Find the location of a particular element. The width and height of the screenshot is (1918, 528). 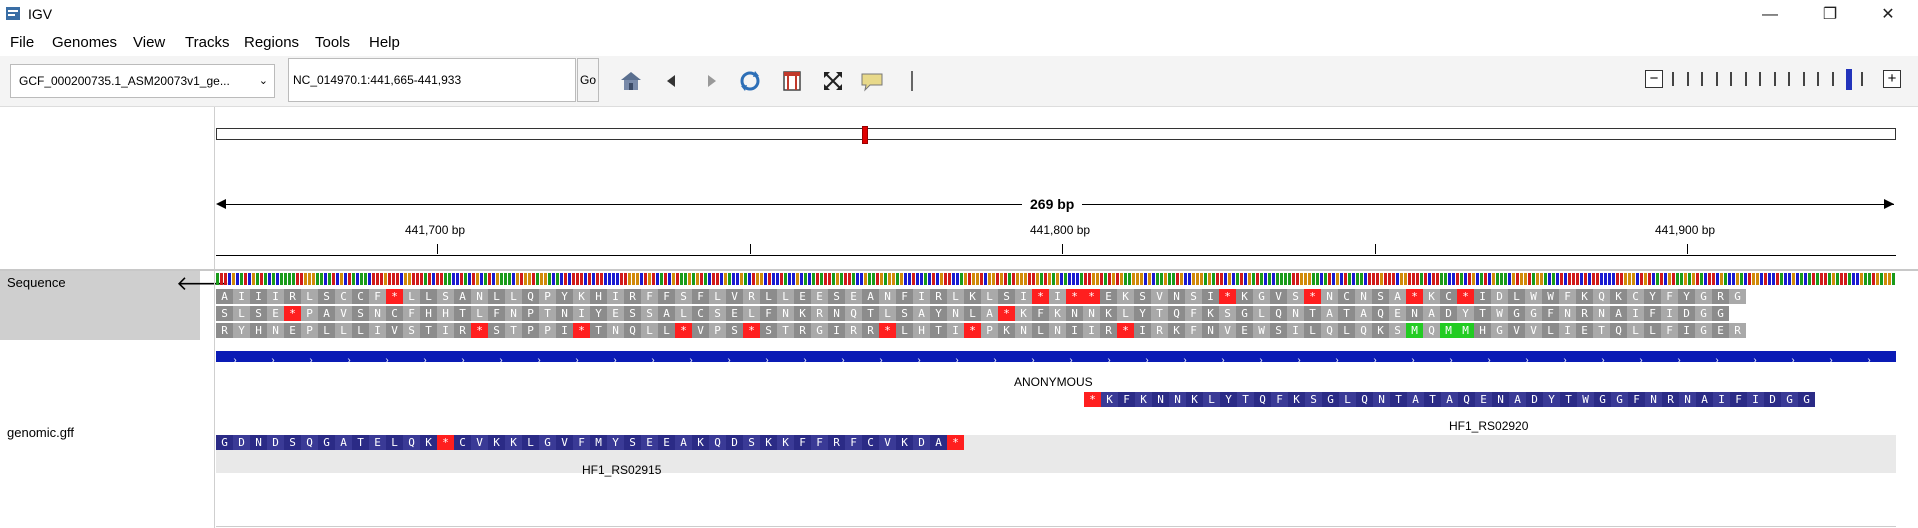

popup-info-icon is located at coordinates (872, 81).